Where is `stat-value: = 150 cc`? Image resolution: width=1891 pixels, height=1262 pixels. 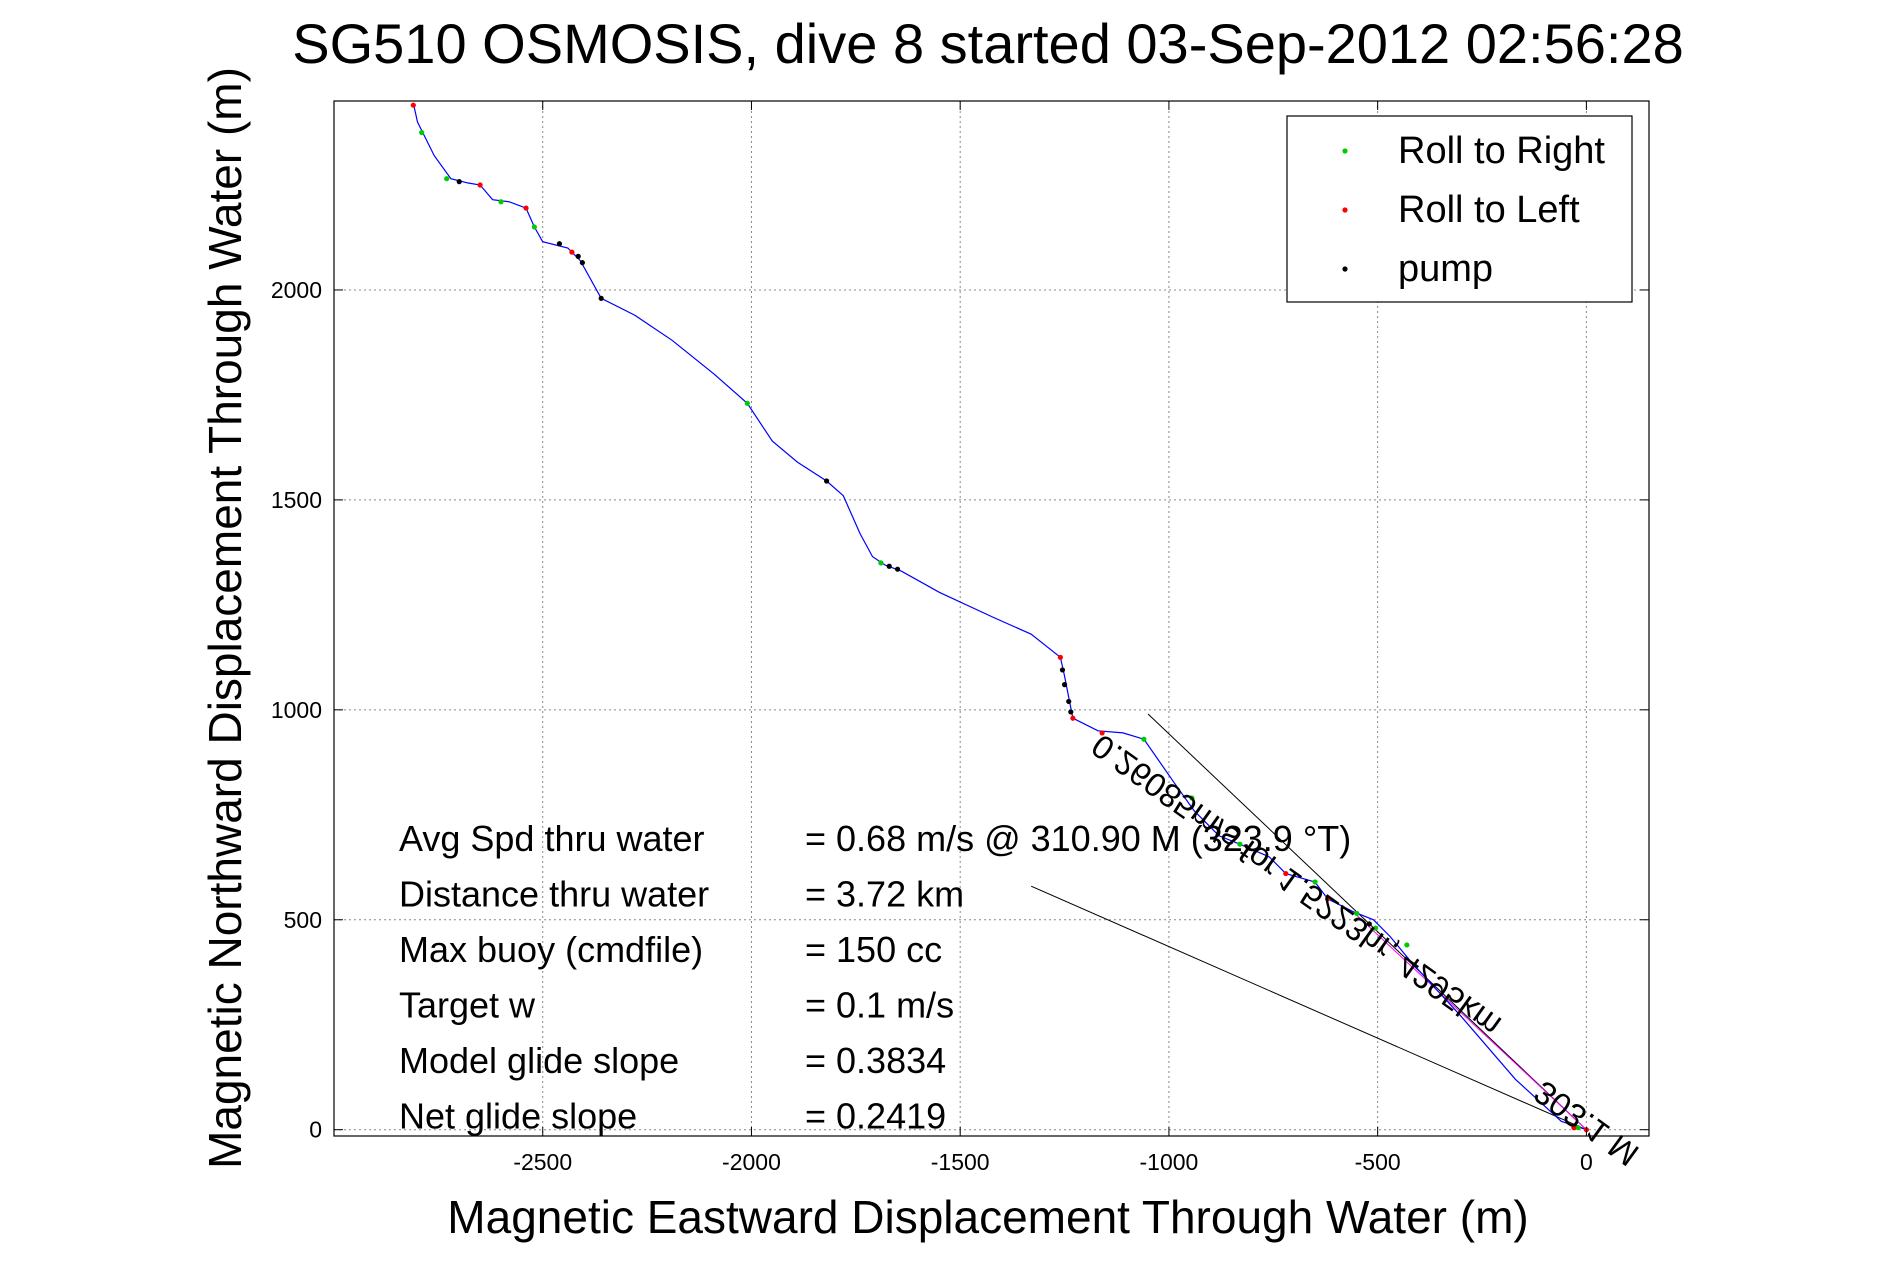
stat-value: = 150 cc is located at coordinates (873, 949).